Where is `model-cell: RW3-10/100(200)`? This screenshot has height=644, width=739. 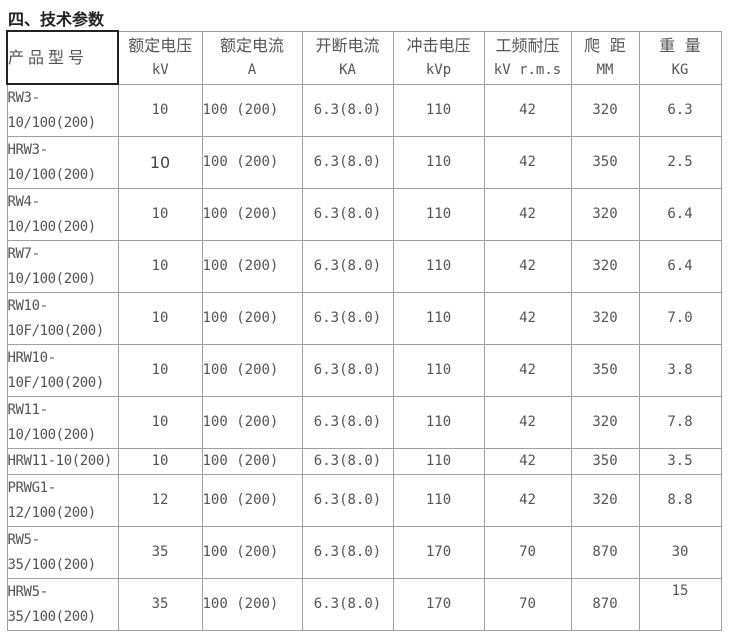 model-cell: RW3-10/100(200) is located at coordinates (62, 110).